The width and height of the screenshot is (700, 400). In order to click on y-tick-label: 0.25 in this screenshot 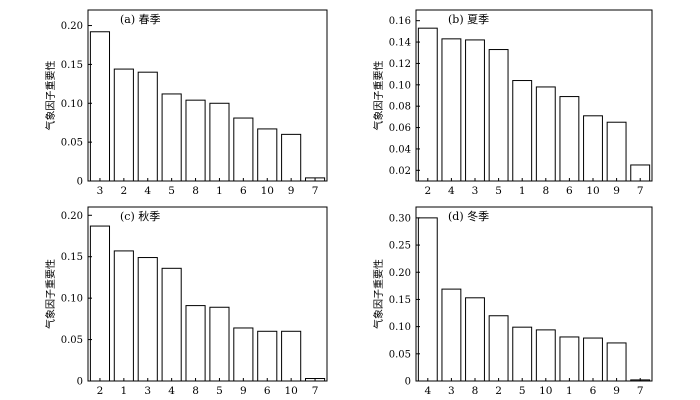, I will do `click(400, 246)`.